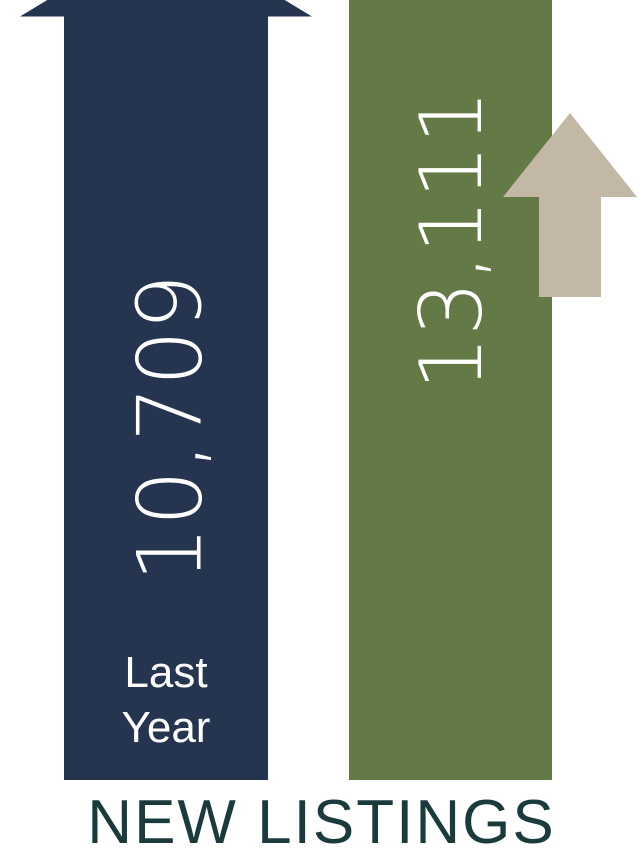 Image resolution: width=643 pixels, height=857 pixels. I want to click on data-label-2: 13,111, so click(452, 240).